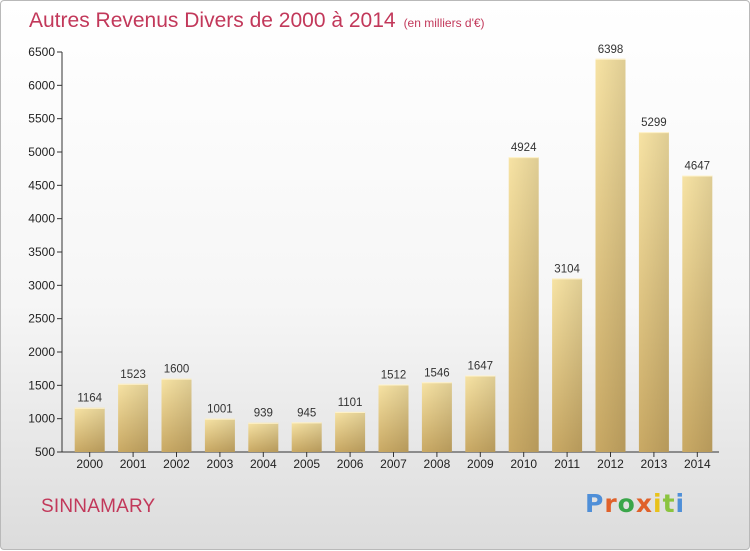 The height and width of the screenshot is (551, 750). Describe the element at coordinates (263, 464) in the screenshot. I see `x-tick-label-2004: 2004` at that location.